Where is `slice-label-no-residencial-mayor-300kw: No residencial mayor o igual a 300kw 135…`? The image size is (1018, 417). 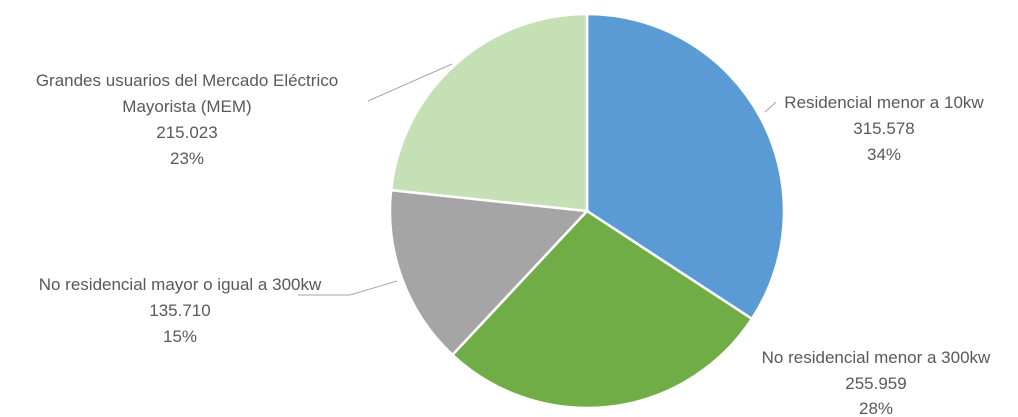
slice-label-no-residencial-mayor-300kw: No residencial mayor o igual a 300kw 135… is located at coordinates (218, 310).